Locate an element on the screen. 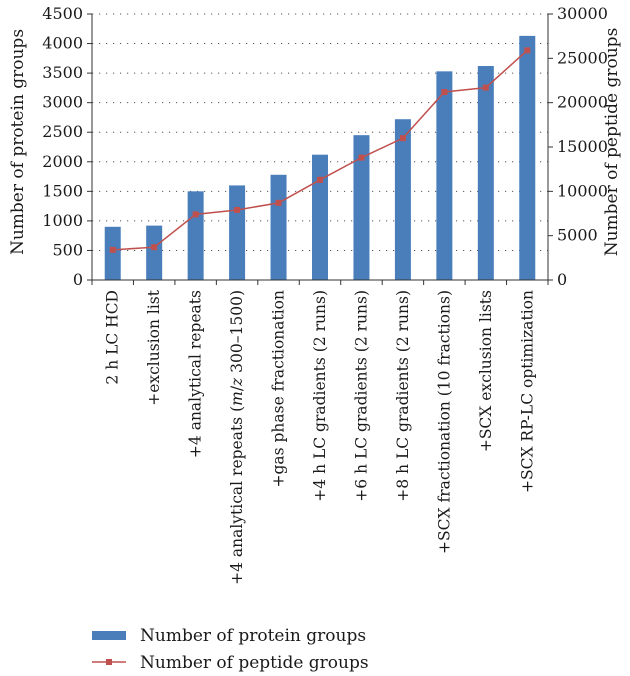 The height and width of the screenshot is (676, 630). left-tick-label: 2000 is located at coordinates (62, 161).